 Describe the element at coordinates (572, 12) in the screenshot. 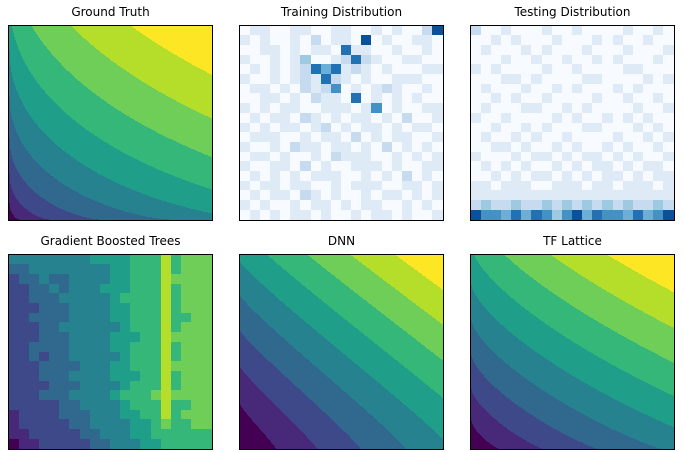

I see `panel-title: Testing Distribution` at that location.